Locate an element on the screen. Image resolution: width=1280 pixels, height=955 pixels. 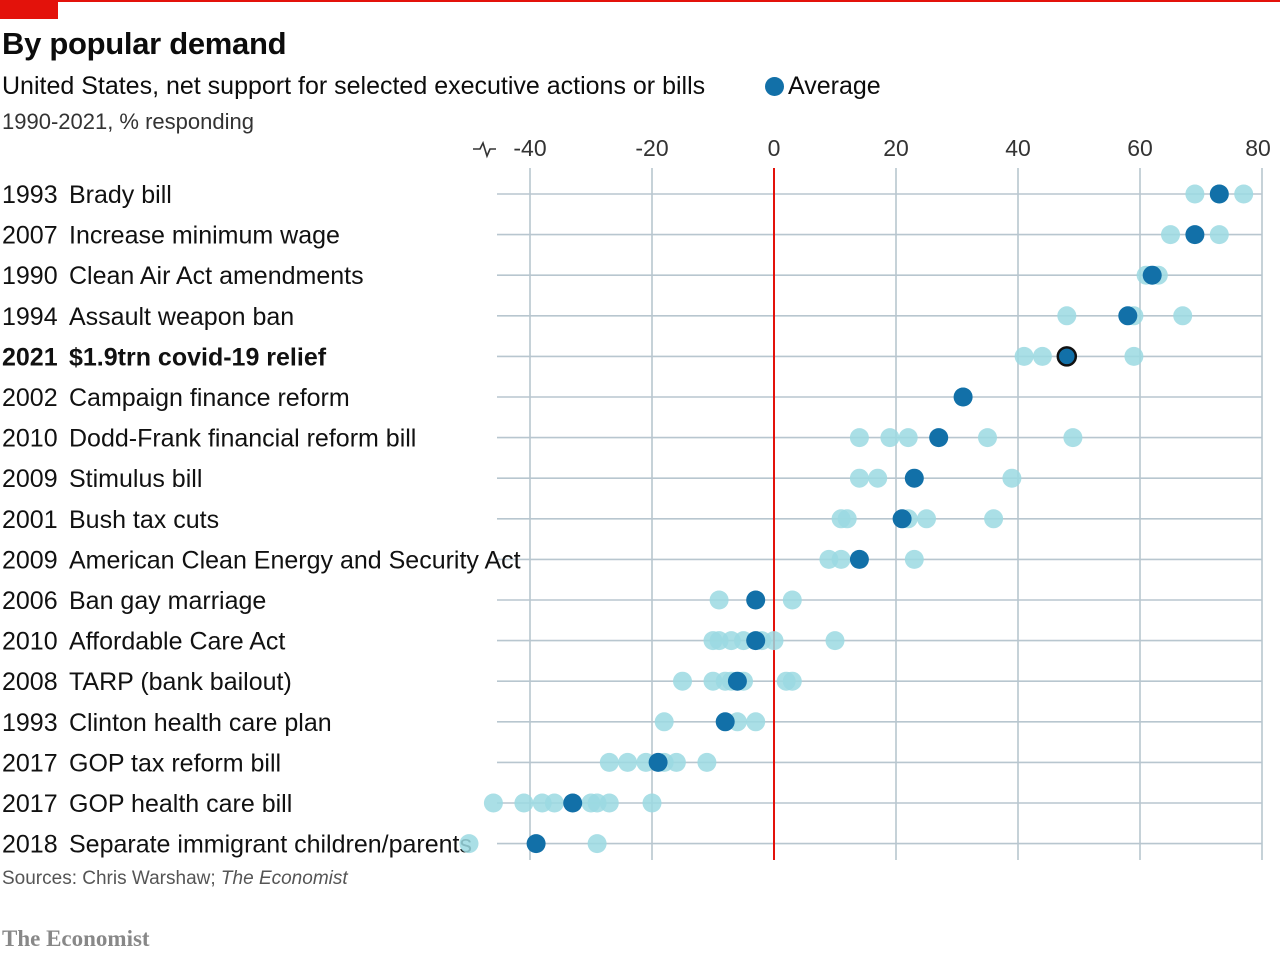
chart-units: 1990-2021, % responding is located at coordinates (128, 121).